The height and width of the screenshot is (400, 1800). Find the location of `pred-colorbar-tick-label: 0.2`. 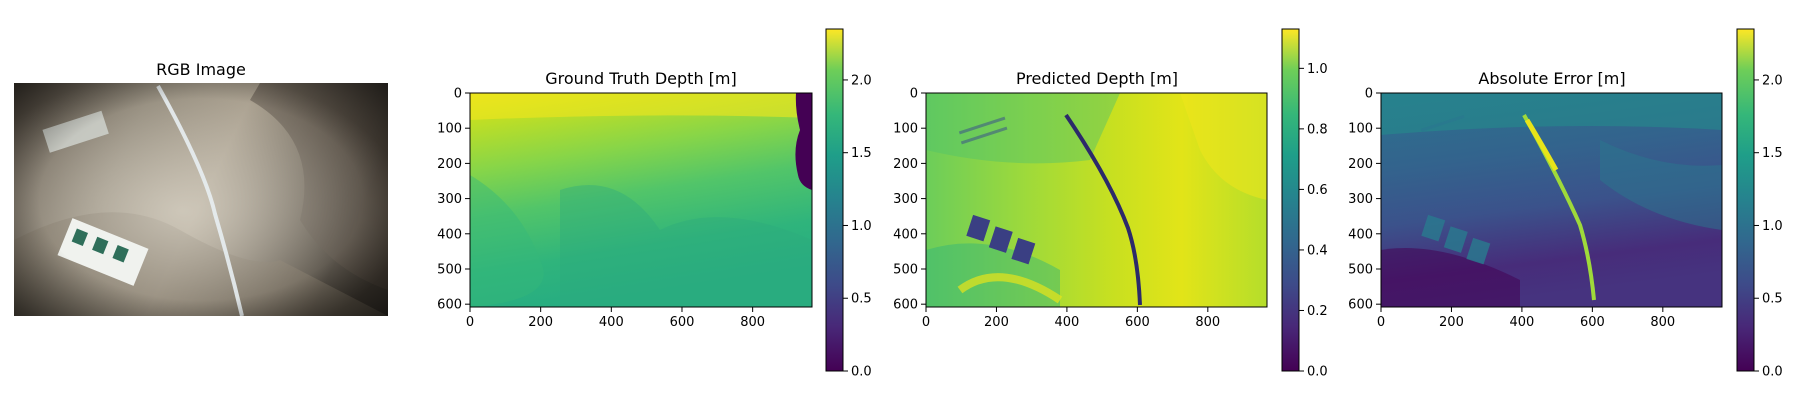

pred-colorbar-tick-label: 0.2 is located at coordinates (1317, 311).